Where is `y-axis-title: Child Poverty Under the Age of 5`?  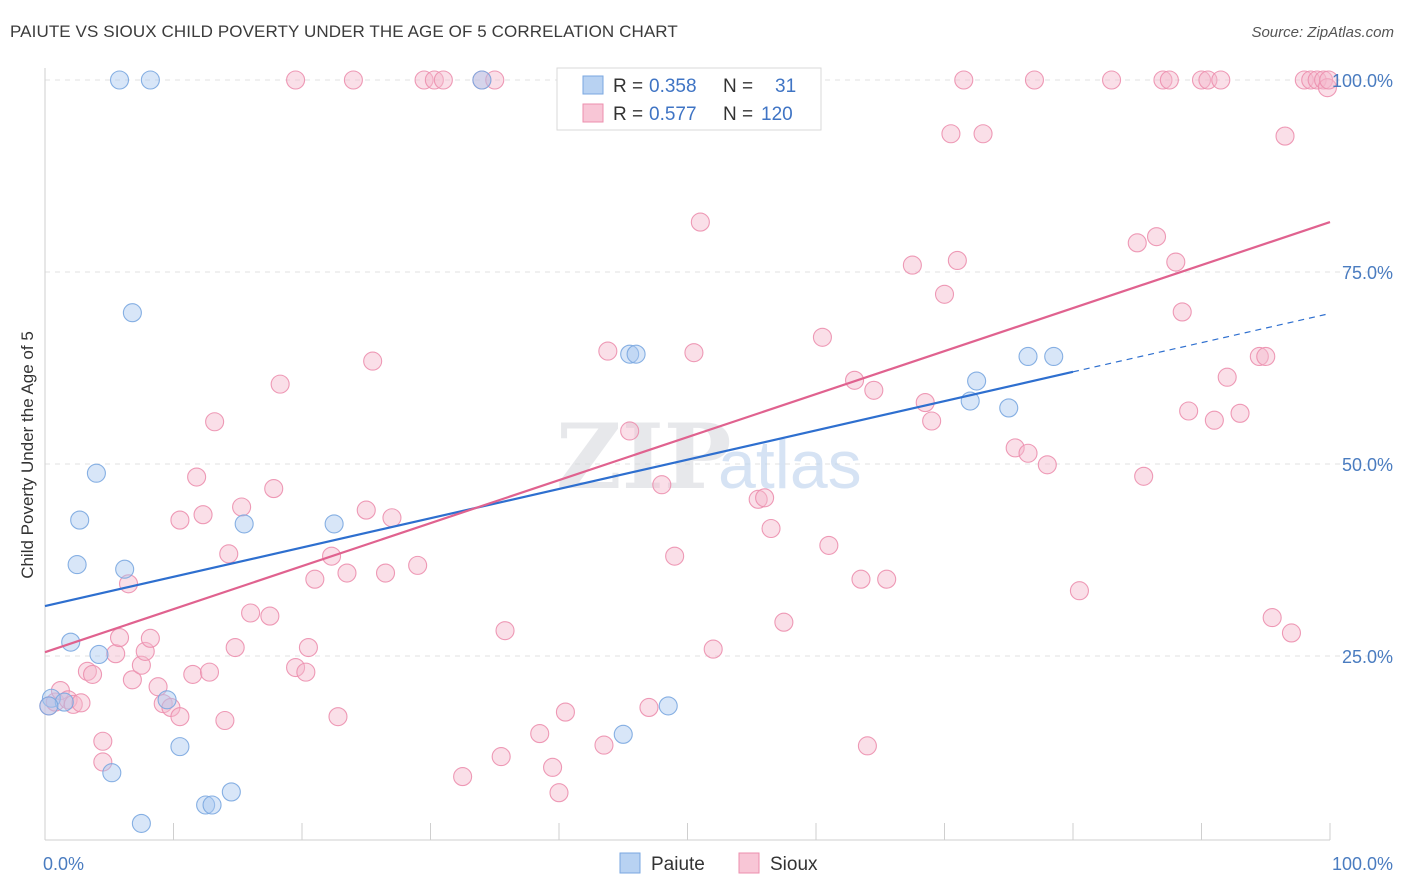 y-axis-title: Child Poverty Under the Age of 5 is located at coordinates (27, 455).